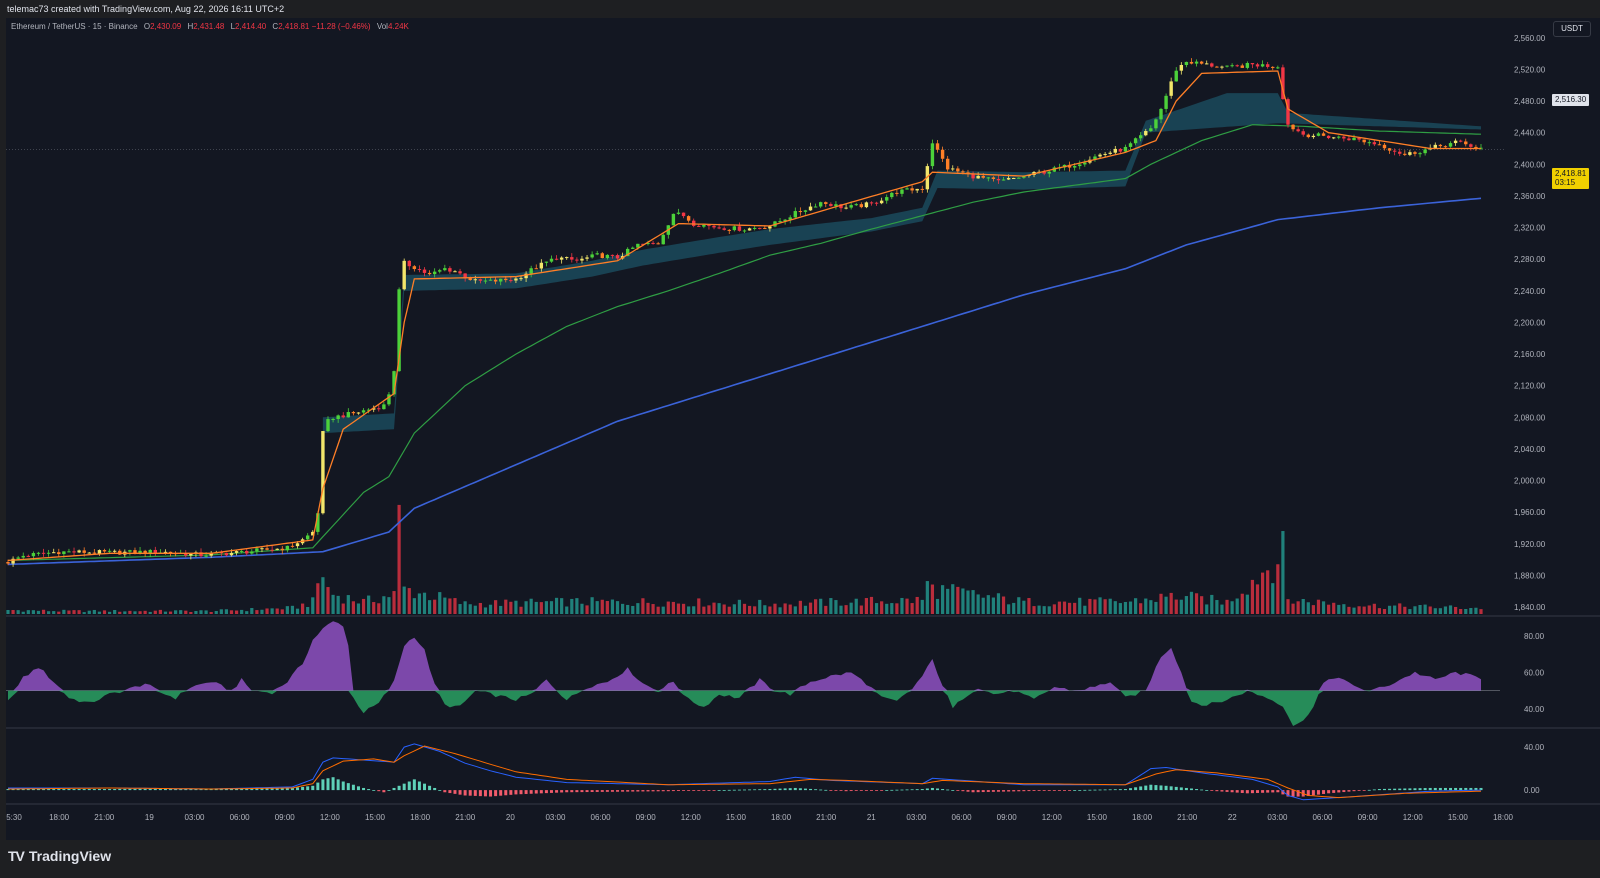 Image resolution: width=1600 pixels, height=878 pixels. Describe the element at coordinates (74, 26) in the screenshot. I see `symbol-name: Ethereum / TetherUS · 15 · Binance` at that location.